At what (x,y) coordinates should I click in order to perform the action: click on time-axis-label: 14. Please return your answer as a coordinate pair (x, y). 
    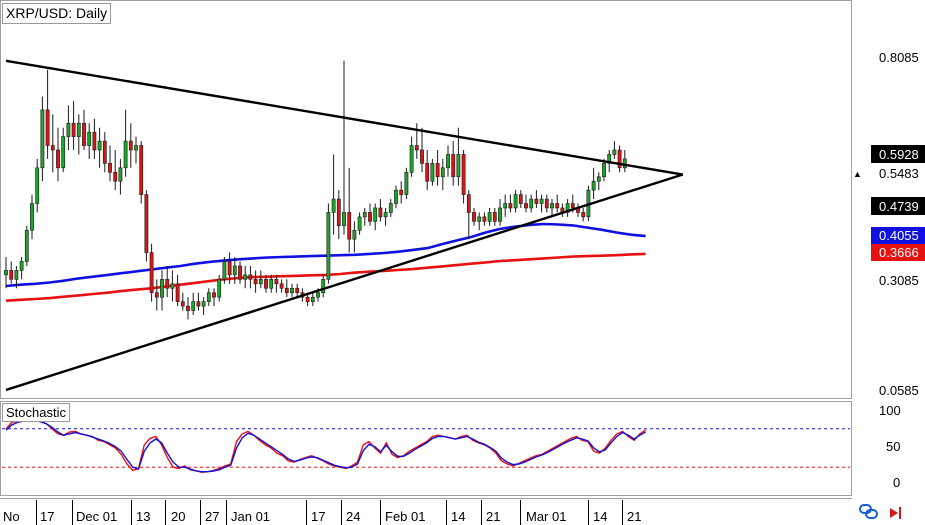
    Looking at the image, I should click on (600, 516).